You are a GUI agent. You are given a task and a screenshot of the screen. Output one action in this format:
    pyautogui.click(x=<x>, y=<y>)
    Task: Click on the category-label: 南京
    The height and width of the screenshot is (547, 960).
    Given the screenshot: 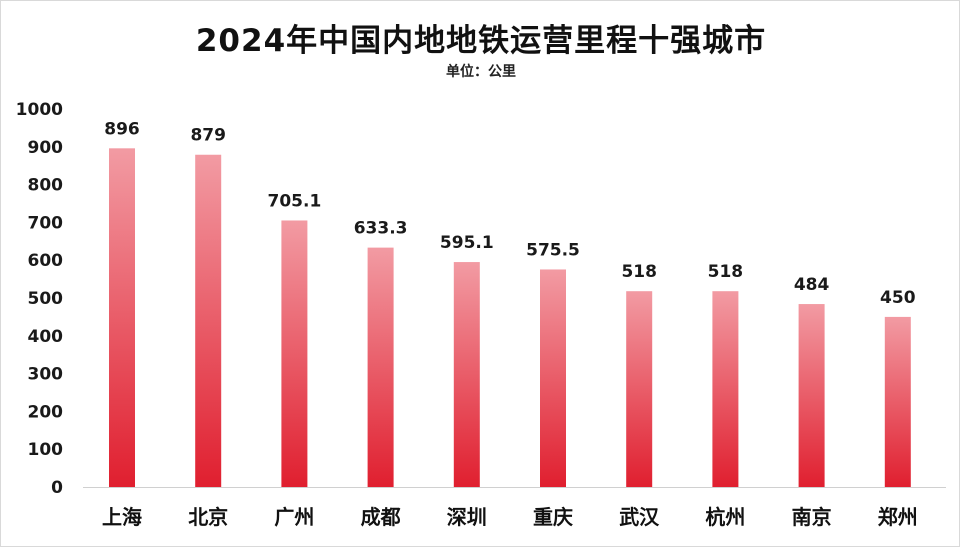 What is the action you would take?
    pyautogui.click(x=812, y=517)
    